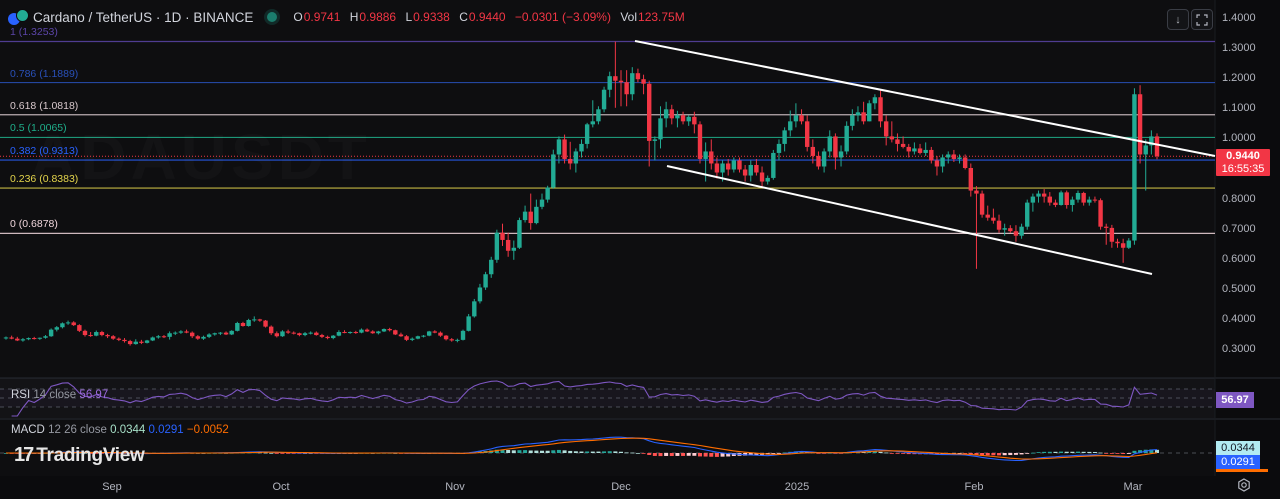  I want to click on fib-level-label: 0.786 (1.1889), so click(44, 73).